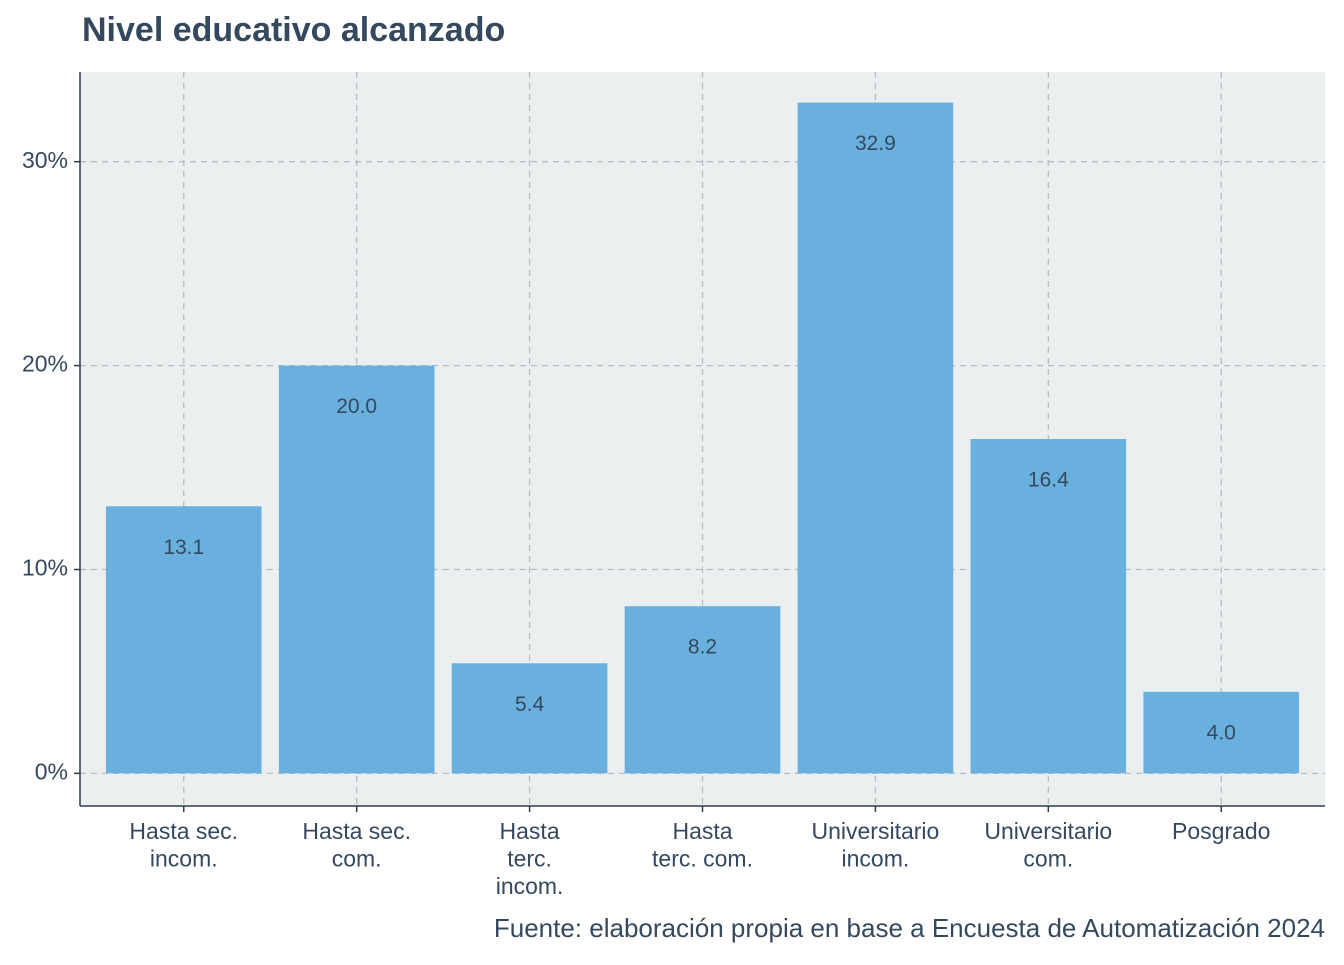  What do you see at coordinates (530, 858) in the screenshot?
I see `x-tick-label: Hasta terc. incom.` at bounding box center [530, 858].